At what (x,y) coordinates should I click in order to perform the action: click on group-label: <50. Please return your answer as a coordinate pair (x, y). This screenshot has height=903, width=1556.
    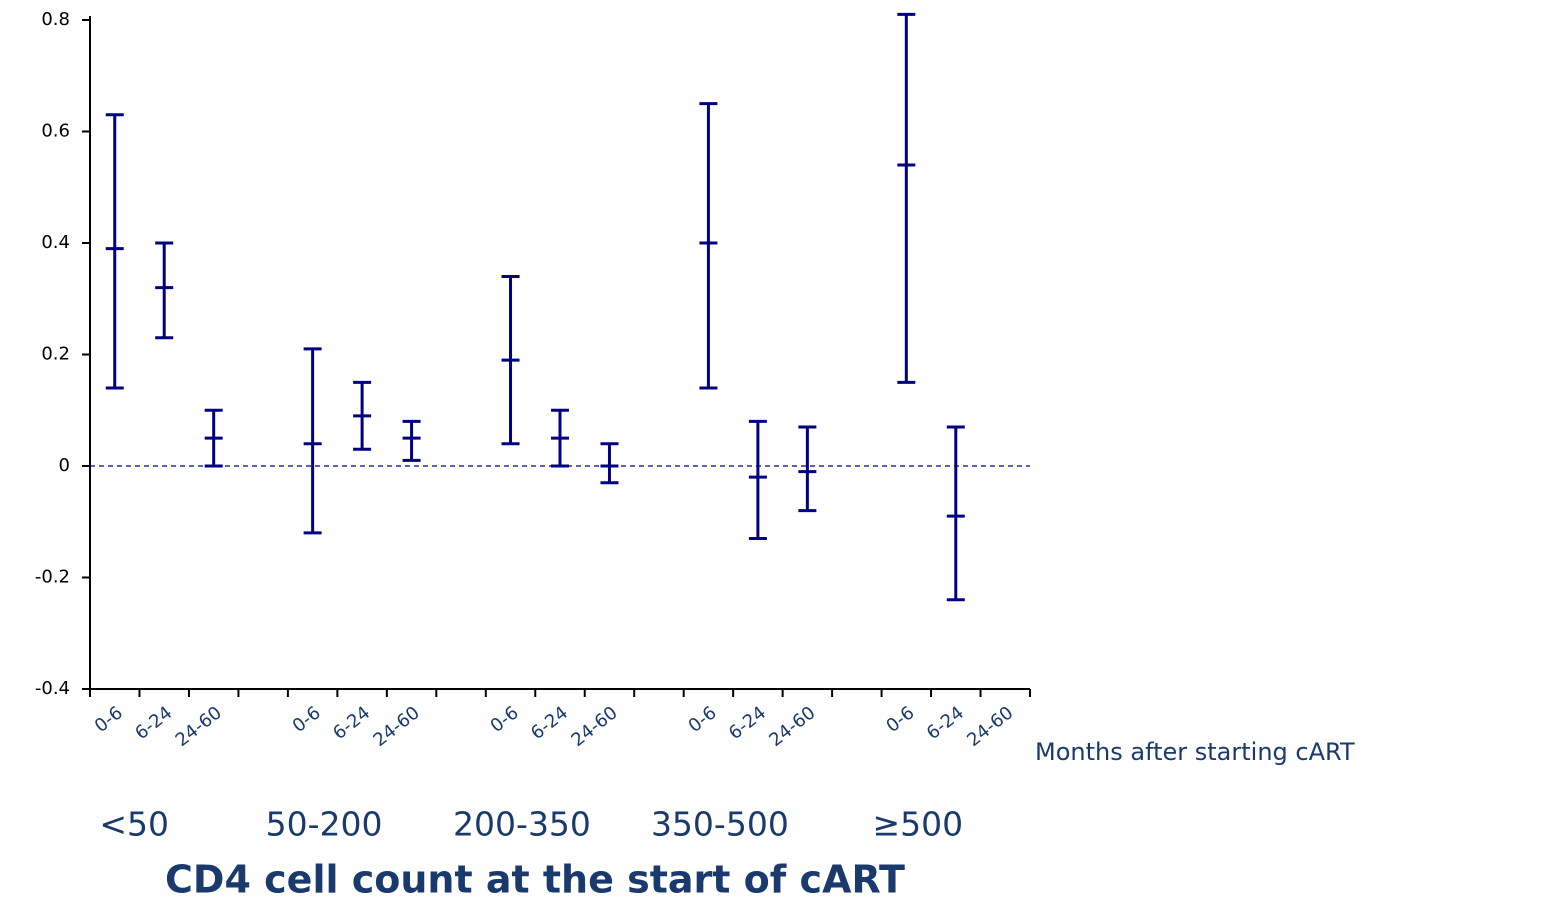
    Looking at the image, I should click on (134, 824).